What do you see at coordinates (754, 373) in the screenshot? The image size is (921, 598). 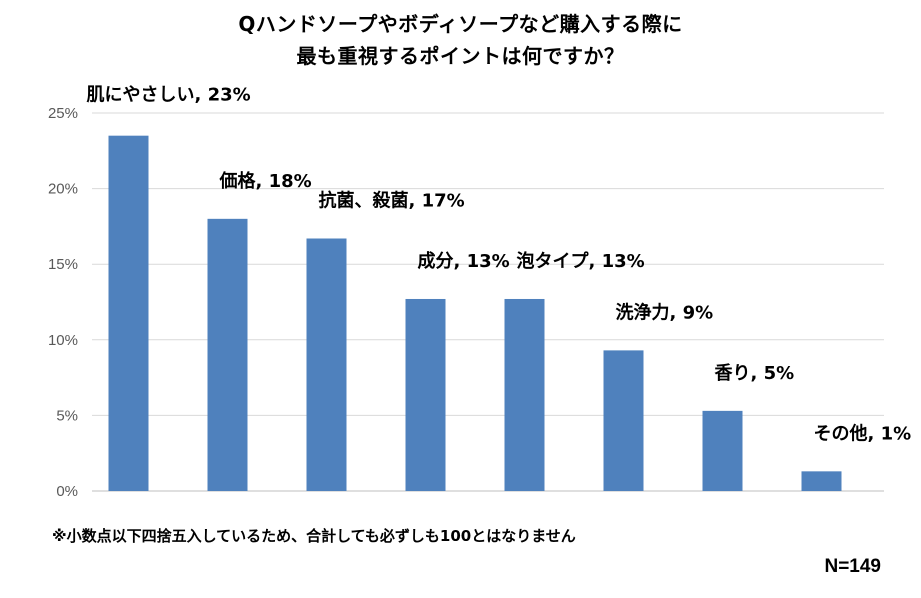 I see `data-label: 香り, 5%` at bounding box center [754, 373].